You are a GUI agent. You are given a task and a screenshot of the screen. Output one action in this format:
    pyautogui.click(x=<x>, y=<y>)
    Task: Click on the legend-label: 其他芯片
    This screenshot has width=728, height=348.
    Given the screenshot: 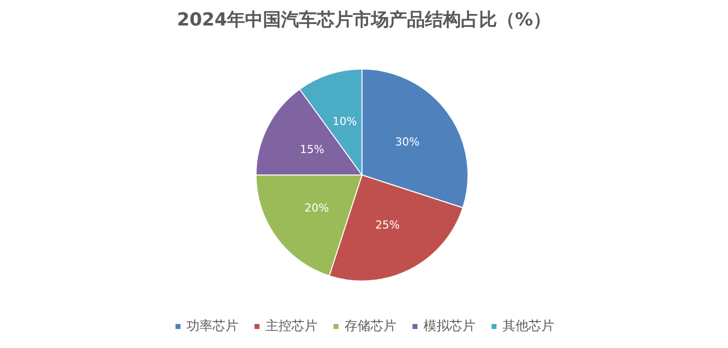 What is the action you would take?
    pyautogui.click(x=528, y=326)
    